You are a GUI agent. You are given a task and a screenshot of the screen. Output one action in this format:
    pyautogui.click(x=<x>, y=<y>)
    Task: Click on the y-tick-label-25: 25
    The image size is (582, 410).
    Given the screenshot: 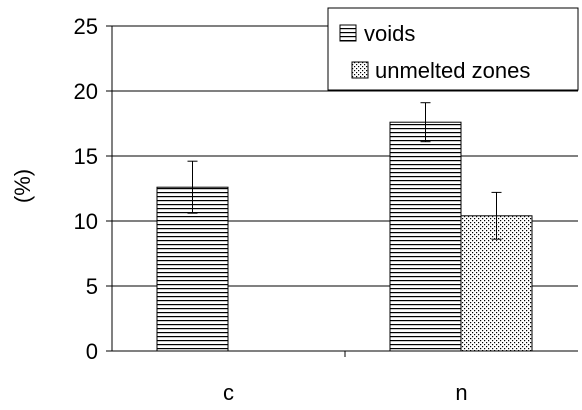 What is the action you would take?
    pyautogui.click(x=86, y=26)
    